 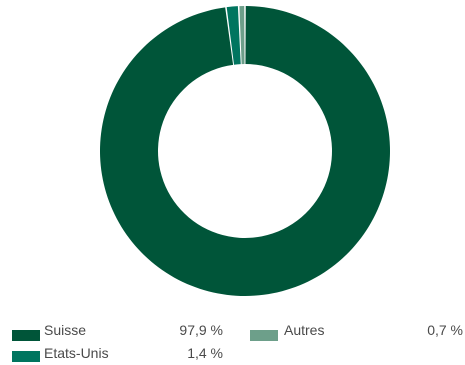 What do you see at coordinates (76, 353) in the screenshot?
I see `legend-label-etats-unis: Etats-Unis` at bounding box center [76, 353].